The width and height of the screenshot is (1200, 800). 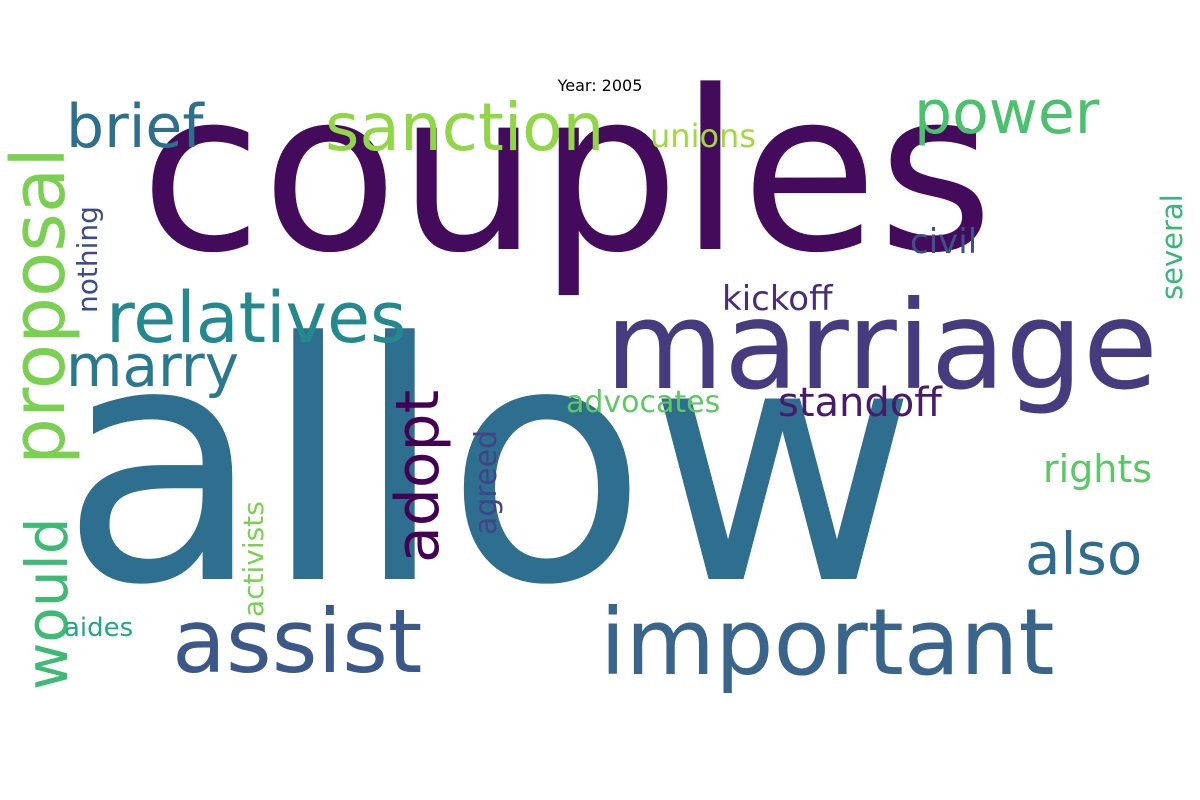 I want to click on word-civil: civil, so click(x=944, y=242).